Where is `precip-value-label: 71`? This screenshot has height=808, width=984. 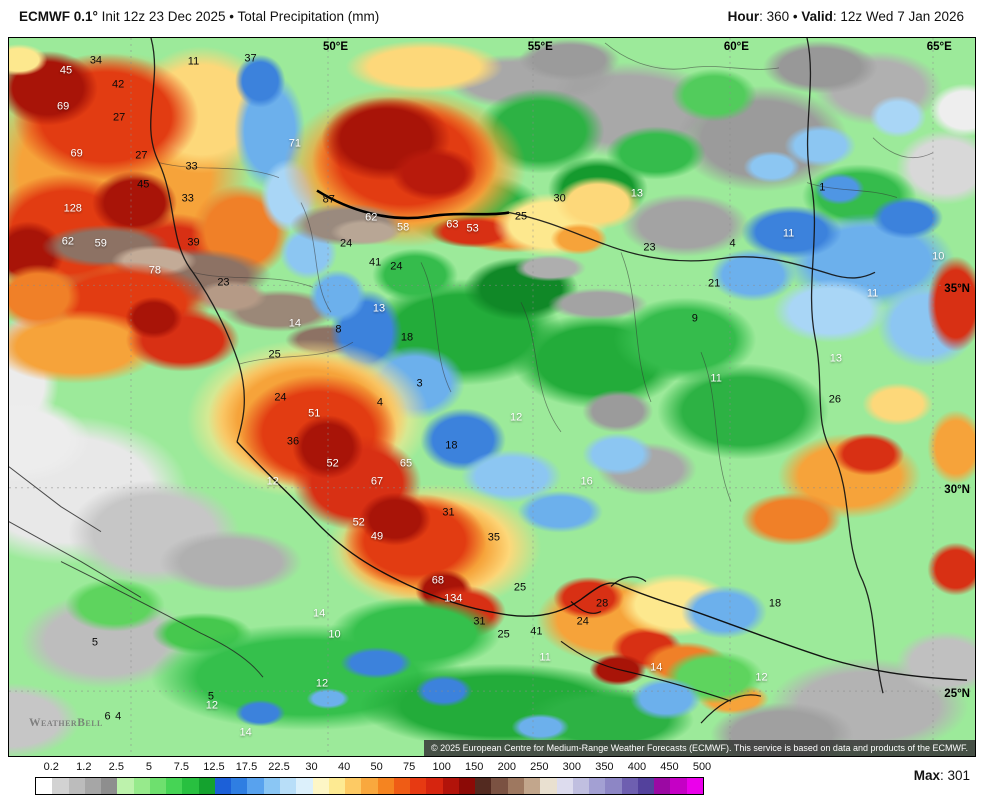
precip-value-label: 71 is located at coordinates (295, 143).